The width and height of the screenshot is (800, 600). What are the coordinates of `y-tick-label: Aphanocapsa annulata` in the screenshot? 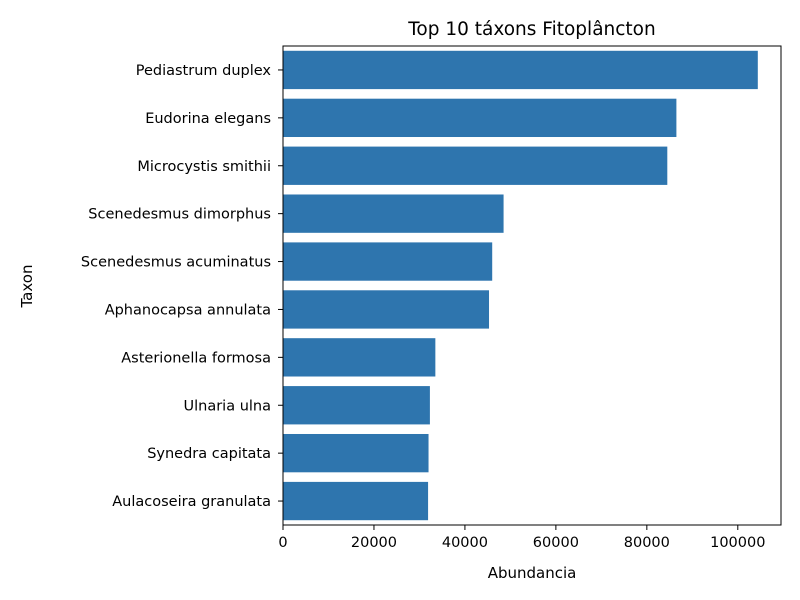 It's located at (188, 310).